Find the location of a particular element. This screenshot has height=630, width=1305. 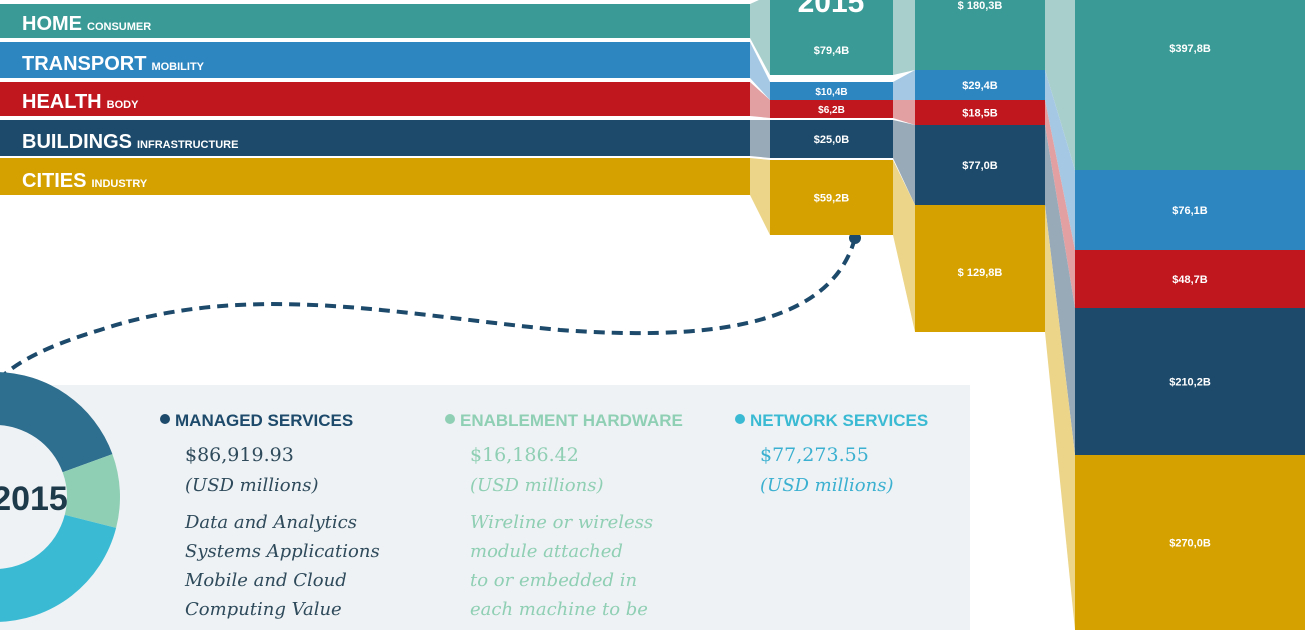

legend-title: NETWORK SERVICES is located at coordinates (839, 420).